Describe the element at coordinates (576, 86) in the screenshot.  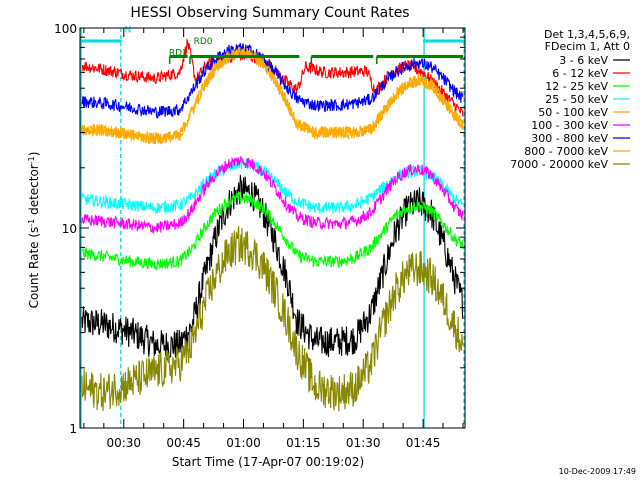
I see `legend-entry-label: 12 - 25 keV` at that location.